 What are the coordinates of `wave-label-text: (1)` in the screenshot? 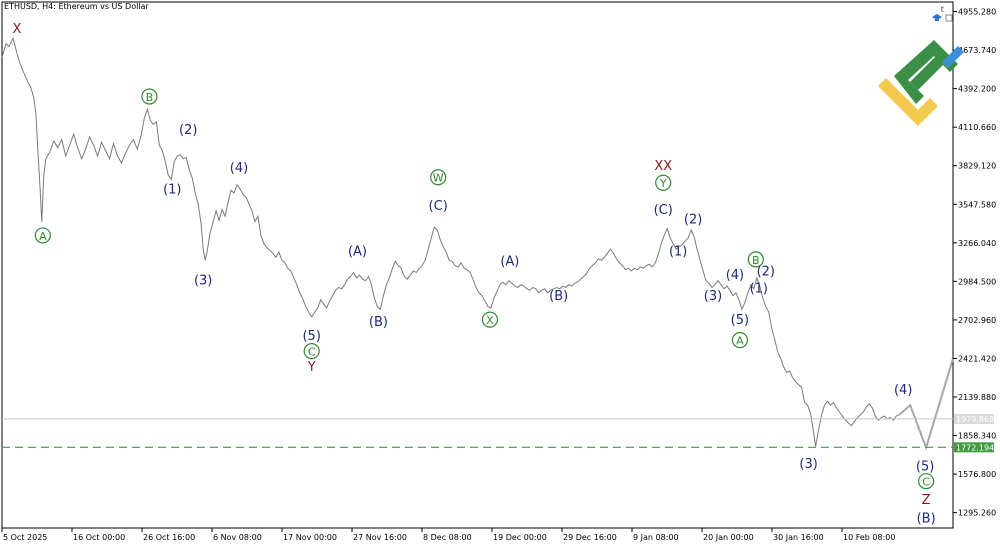 It's located at (172, 189).